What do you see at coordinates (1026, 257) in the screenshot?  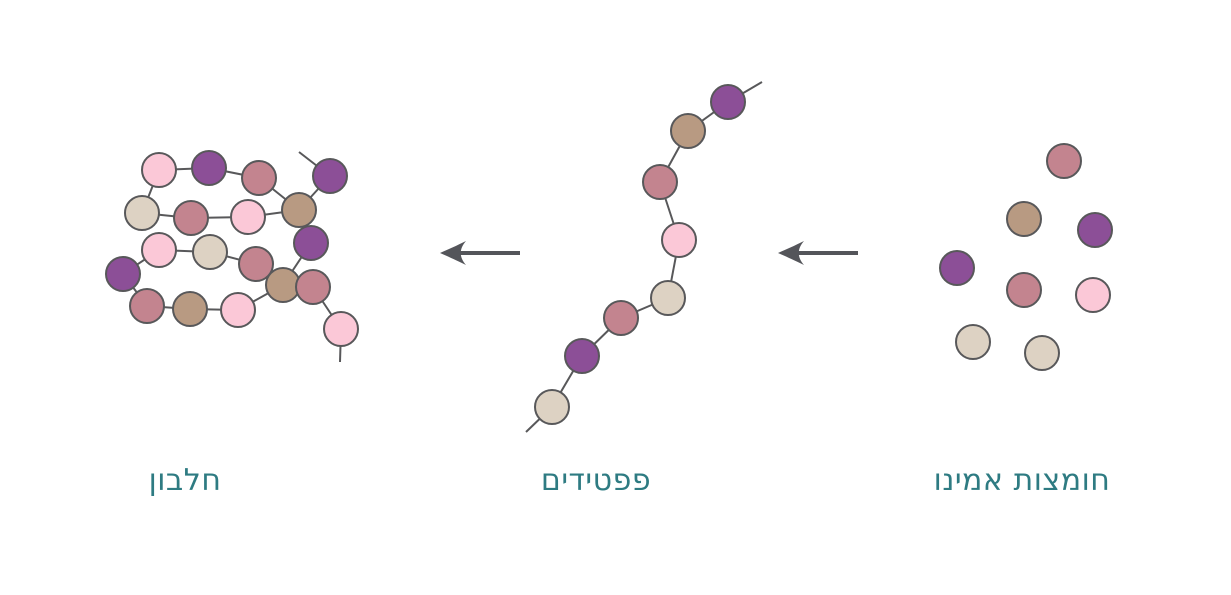 I see `amino-acids-group` at bounding box center [1026, 257].